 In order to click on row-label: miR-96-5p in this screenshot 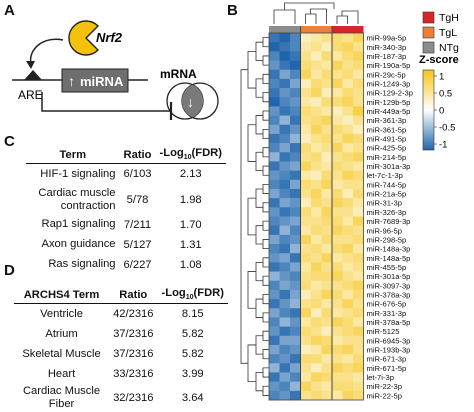, I will do `click(384, 230)`.